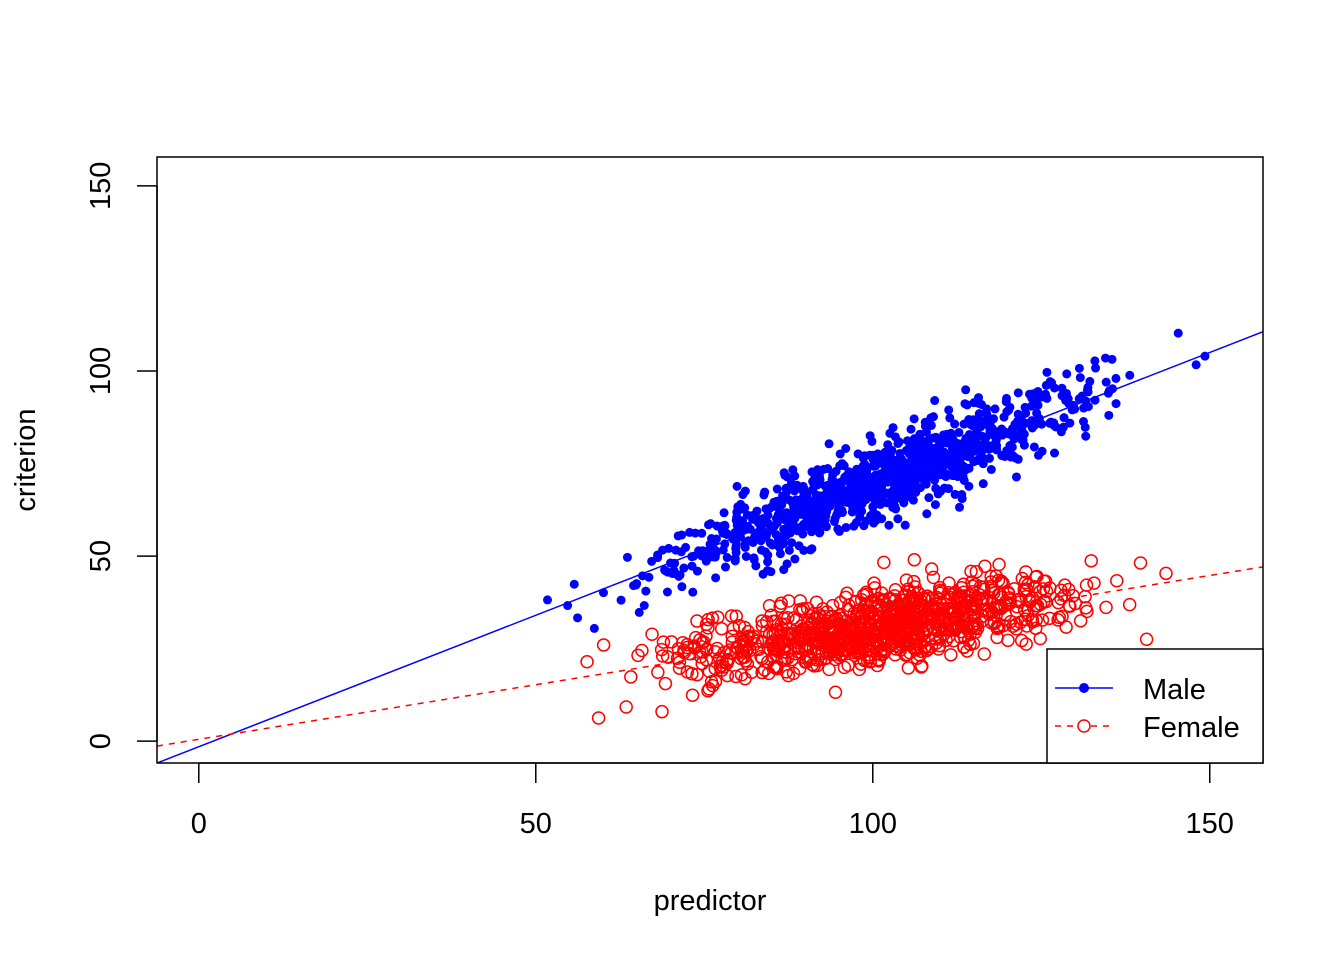 The image size is (1344, 960). I want to click on legend-female-label: Female, so click(1191, 728).